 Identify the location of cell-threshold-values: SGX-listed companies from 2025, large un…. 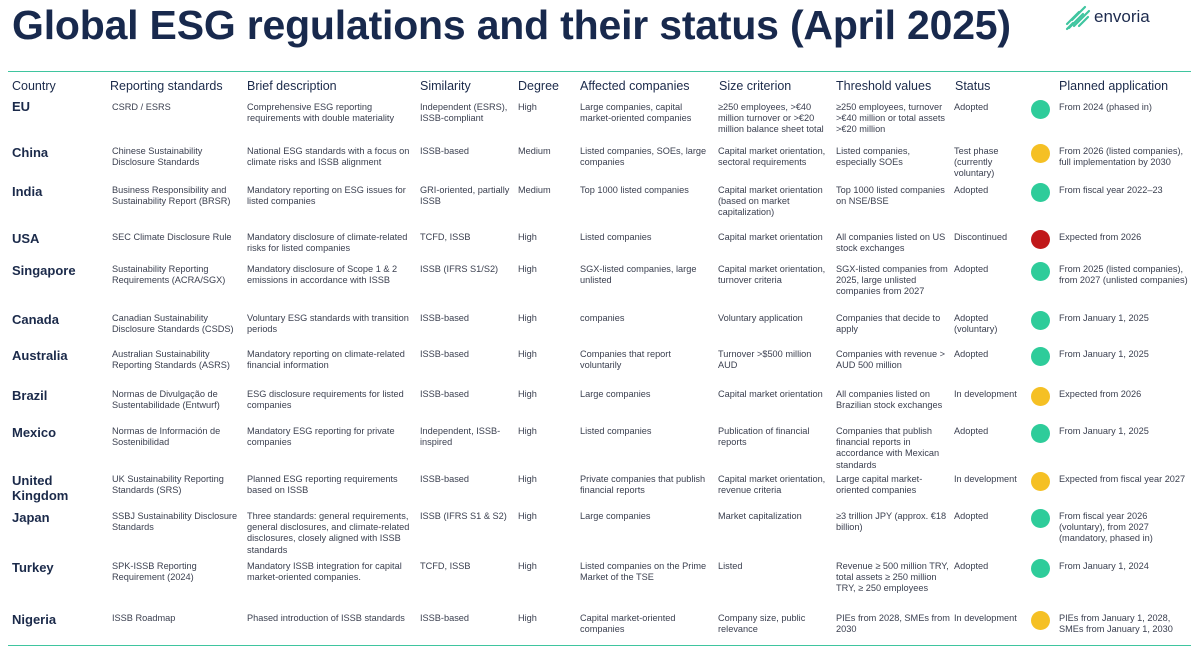
(892, 280).